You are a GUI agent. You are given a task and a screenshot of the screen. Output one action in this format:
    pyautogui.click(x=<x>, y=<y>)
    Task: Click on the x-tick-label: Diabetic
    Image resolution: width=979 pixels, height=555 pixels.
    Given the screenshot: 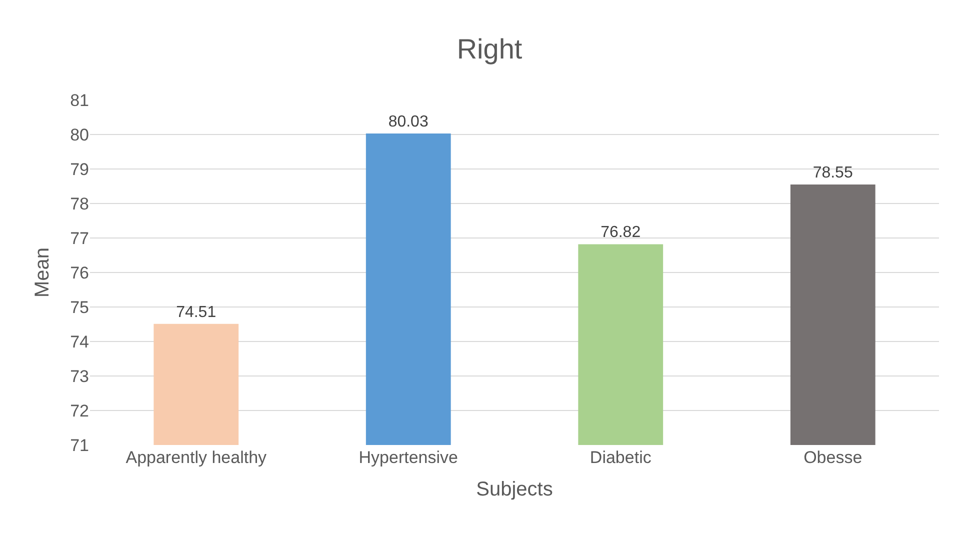 What is the action you would take?
    pyautogui.click(x=621, y=457)
    